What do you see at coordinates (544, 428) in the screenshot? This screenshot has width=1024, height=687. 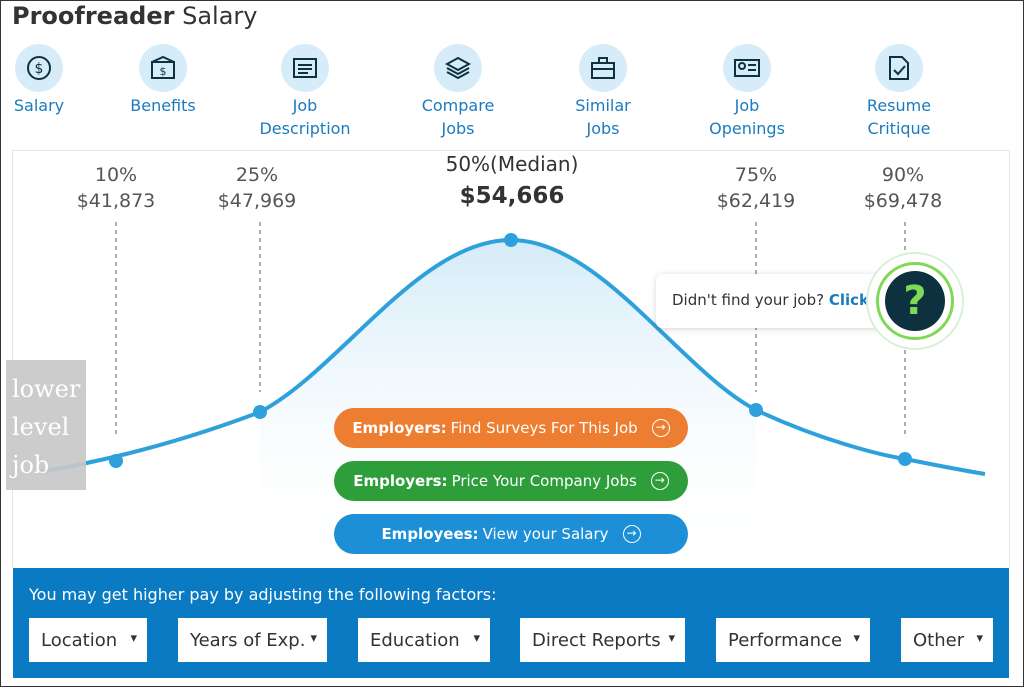 I see `button-label: Find Surveys For This Job` at bounding box center [544, 428].